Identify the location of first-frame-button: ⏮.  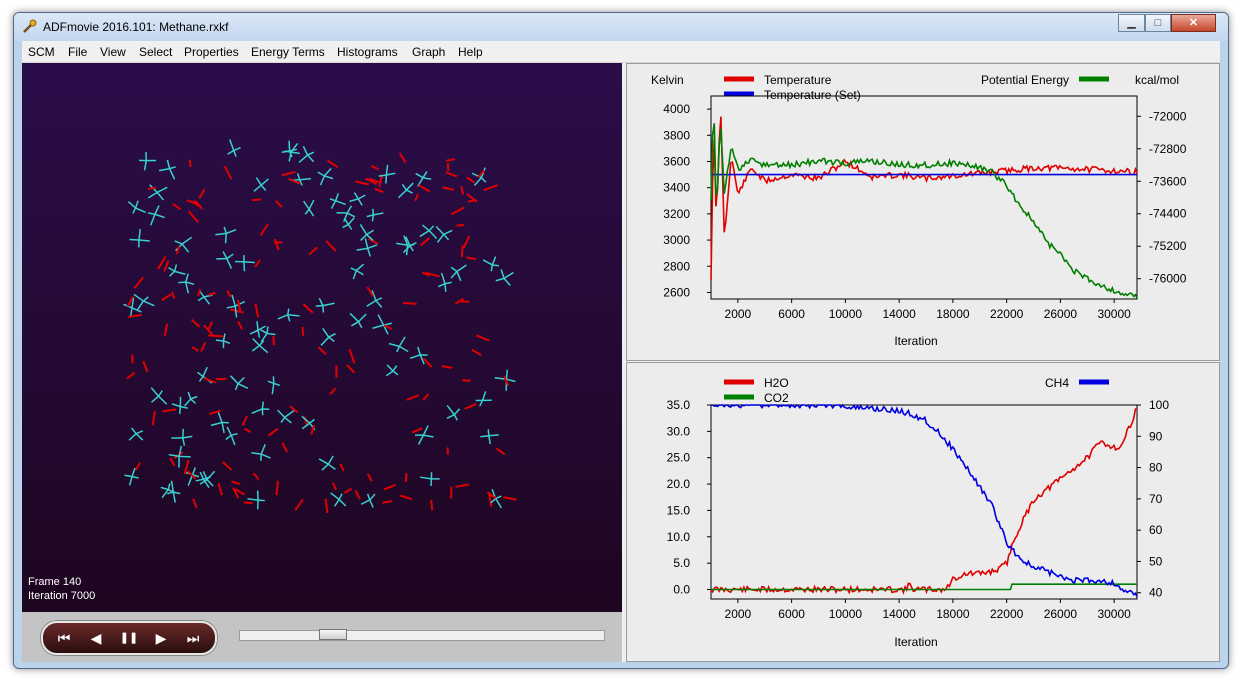
(64, 638).